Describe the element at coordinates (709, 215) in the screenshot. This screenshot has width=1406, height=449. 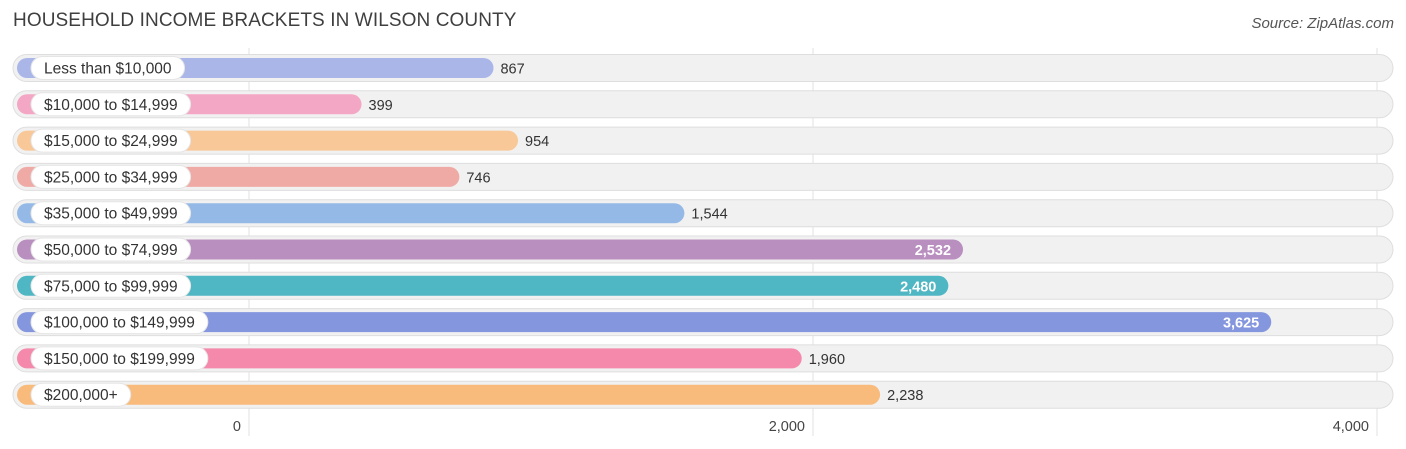
I see `value-label: 1,544` at that location.